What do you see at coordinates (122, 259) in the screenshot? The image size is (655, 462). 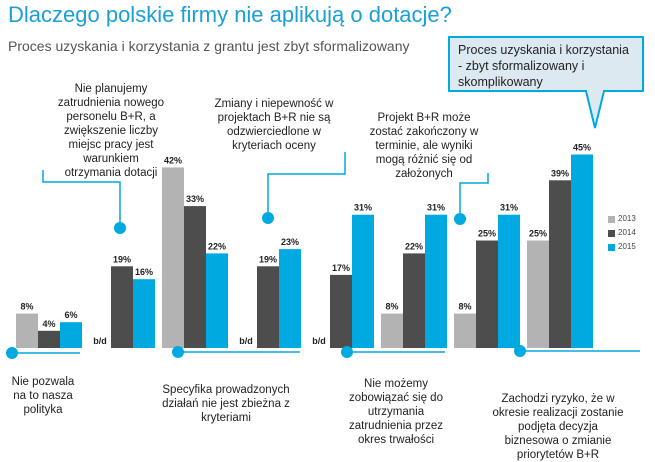 I see `bar-value-label-2014-2: 19%` at bounding box center [122, 259].